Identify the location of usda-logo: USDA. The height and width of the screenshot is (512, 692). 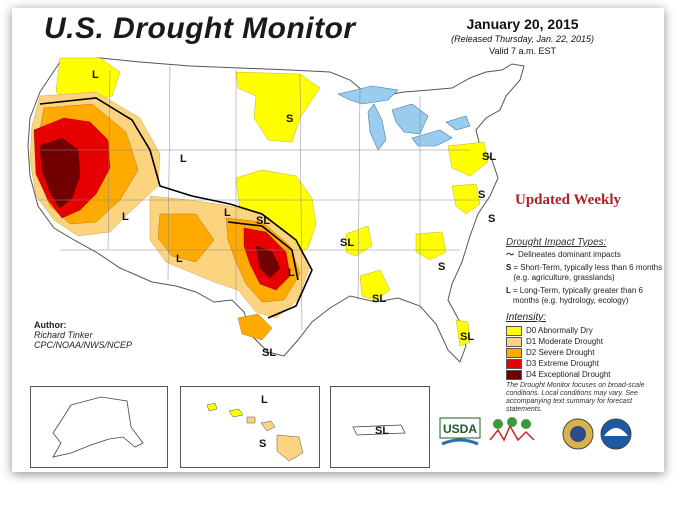
(460, 431).